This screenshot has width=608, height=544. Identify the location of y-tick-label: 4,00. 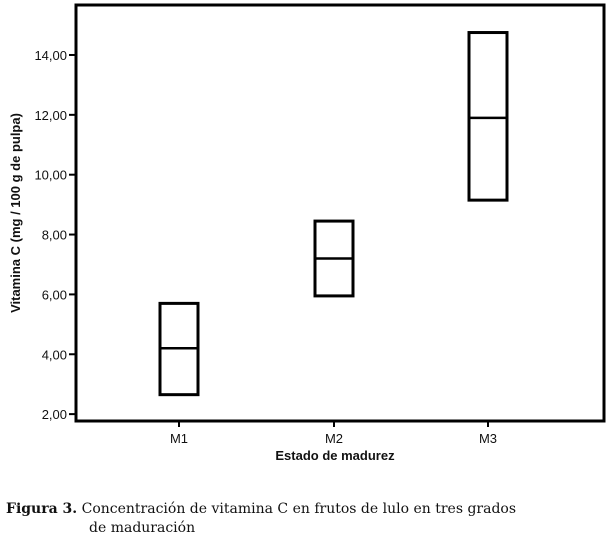
(54, 354).